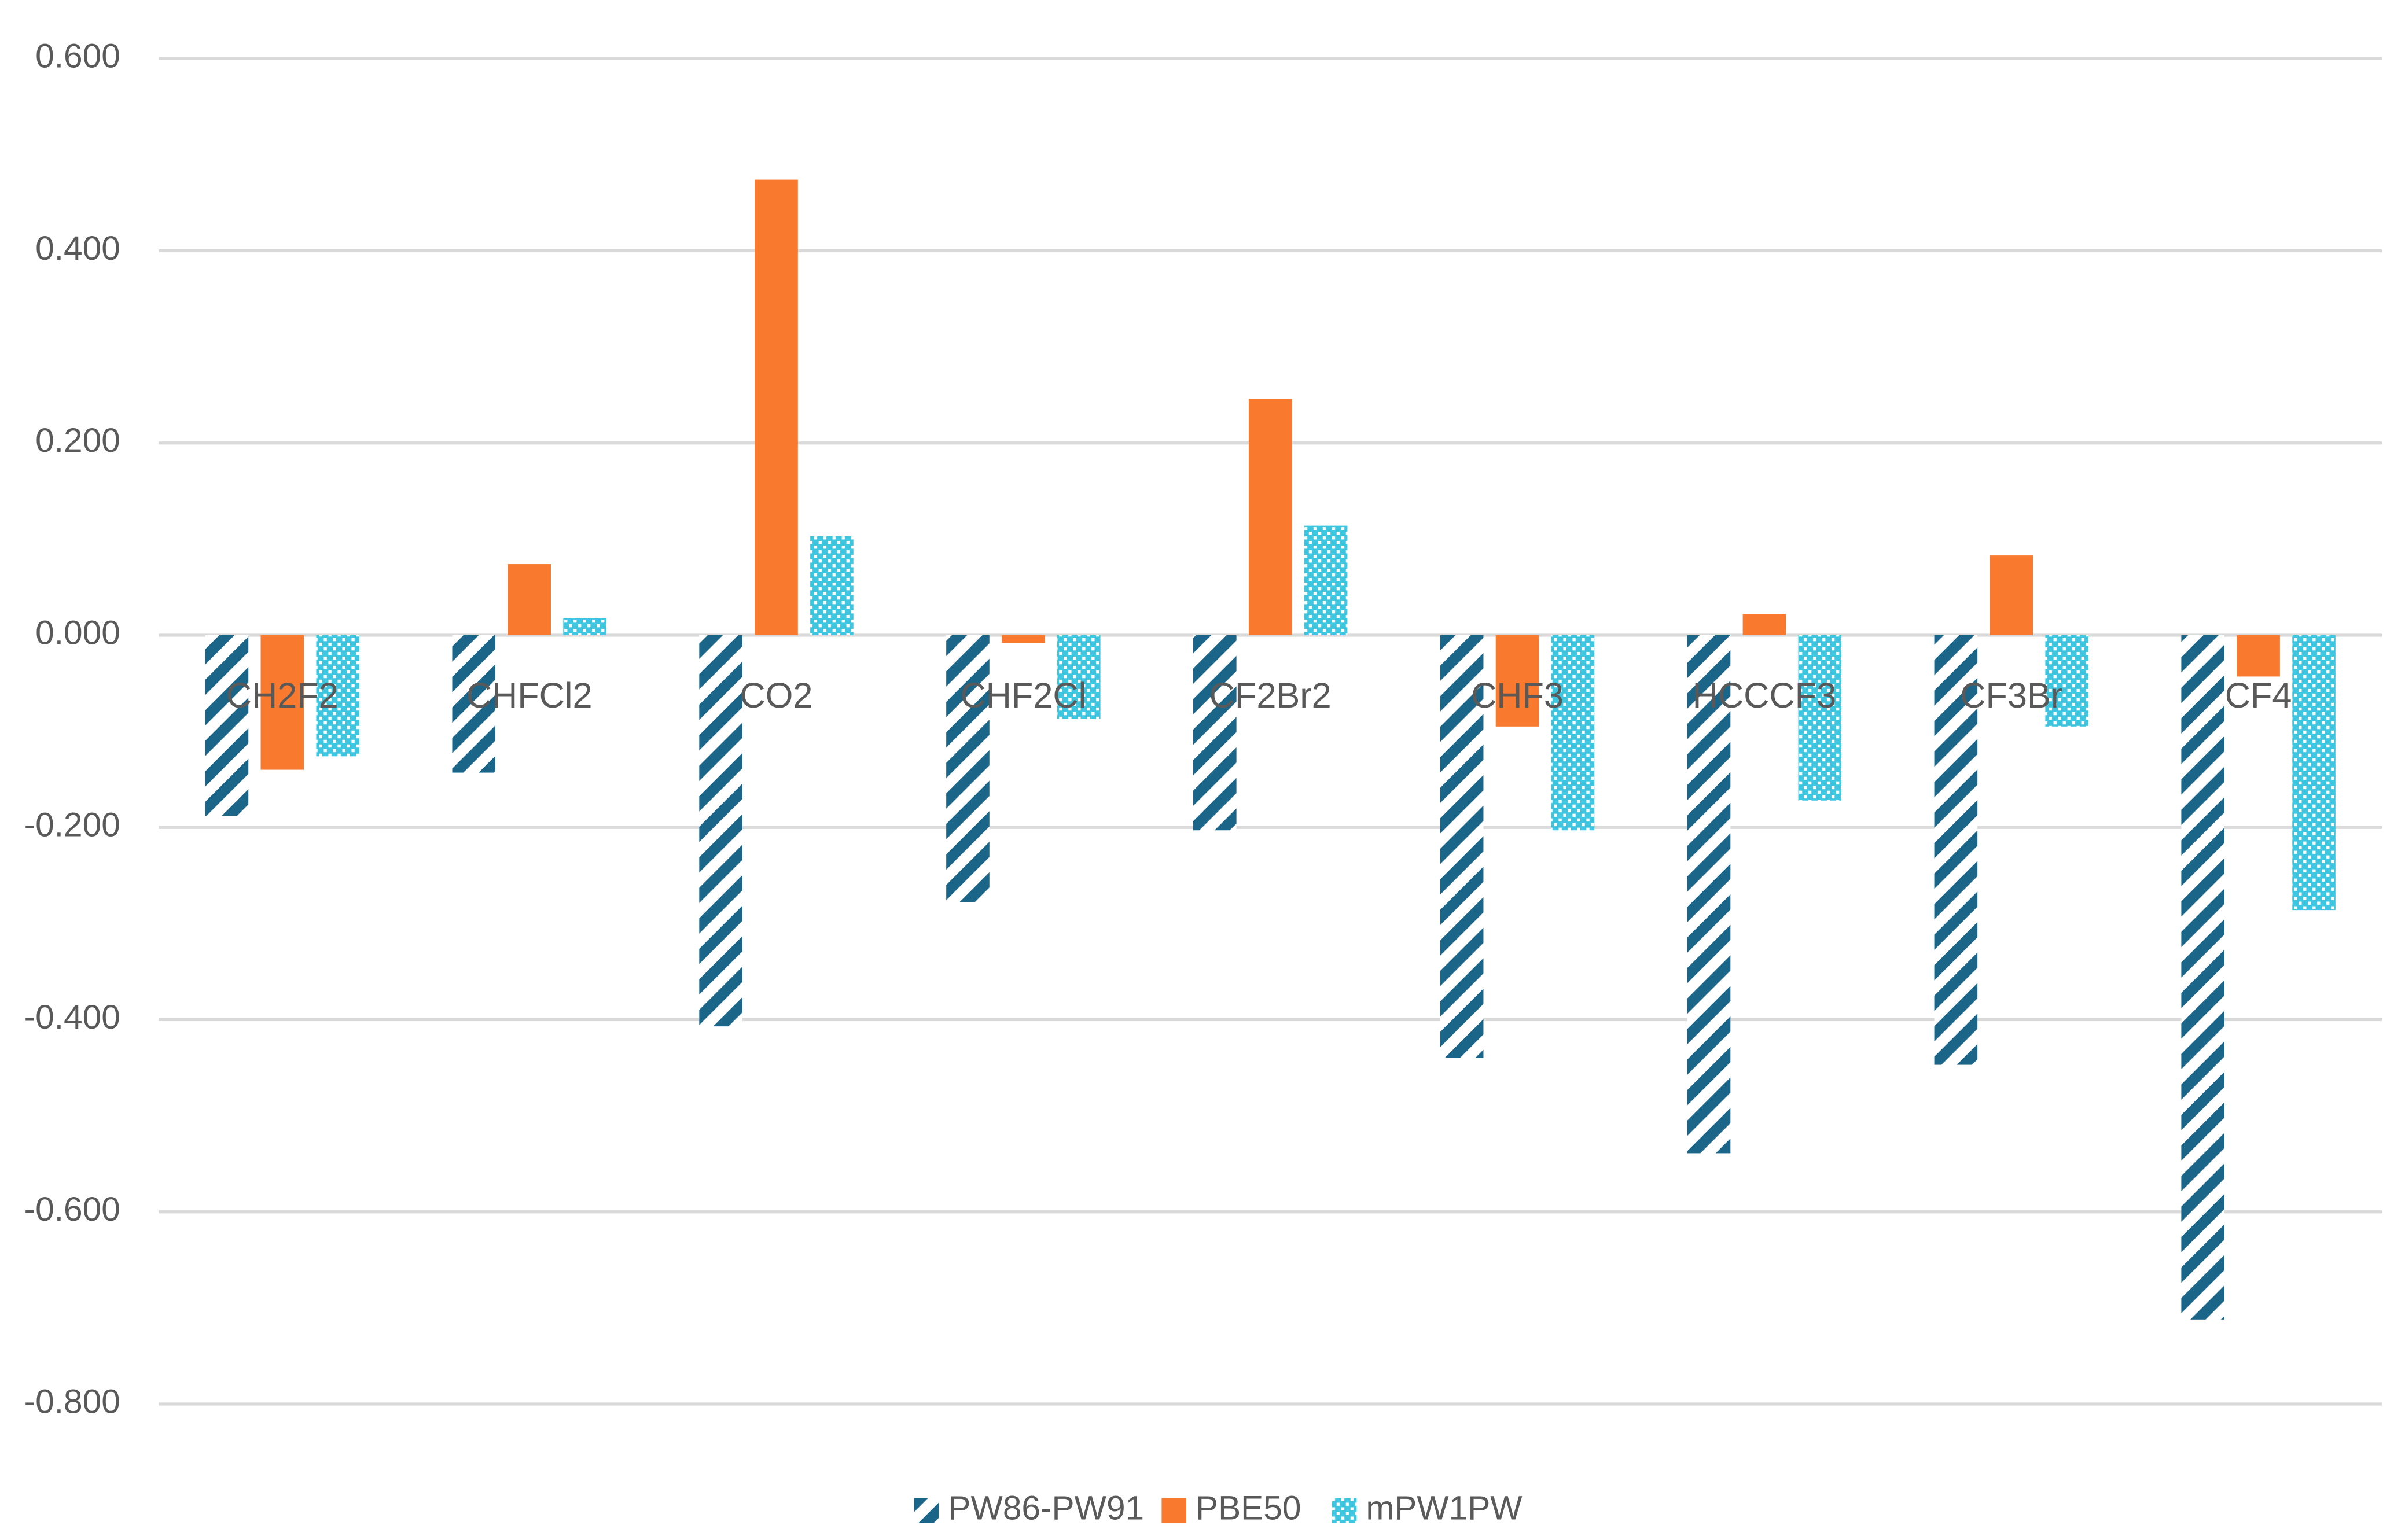 The width and height of the screenshot is (2405, 1540). I want to click on x-tick-label: CH2F2, so click(282, 695).